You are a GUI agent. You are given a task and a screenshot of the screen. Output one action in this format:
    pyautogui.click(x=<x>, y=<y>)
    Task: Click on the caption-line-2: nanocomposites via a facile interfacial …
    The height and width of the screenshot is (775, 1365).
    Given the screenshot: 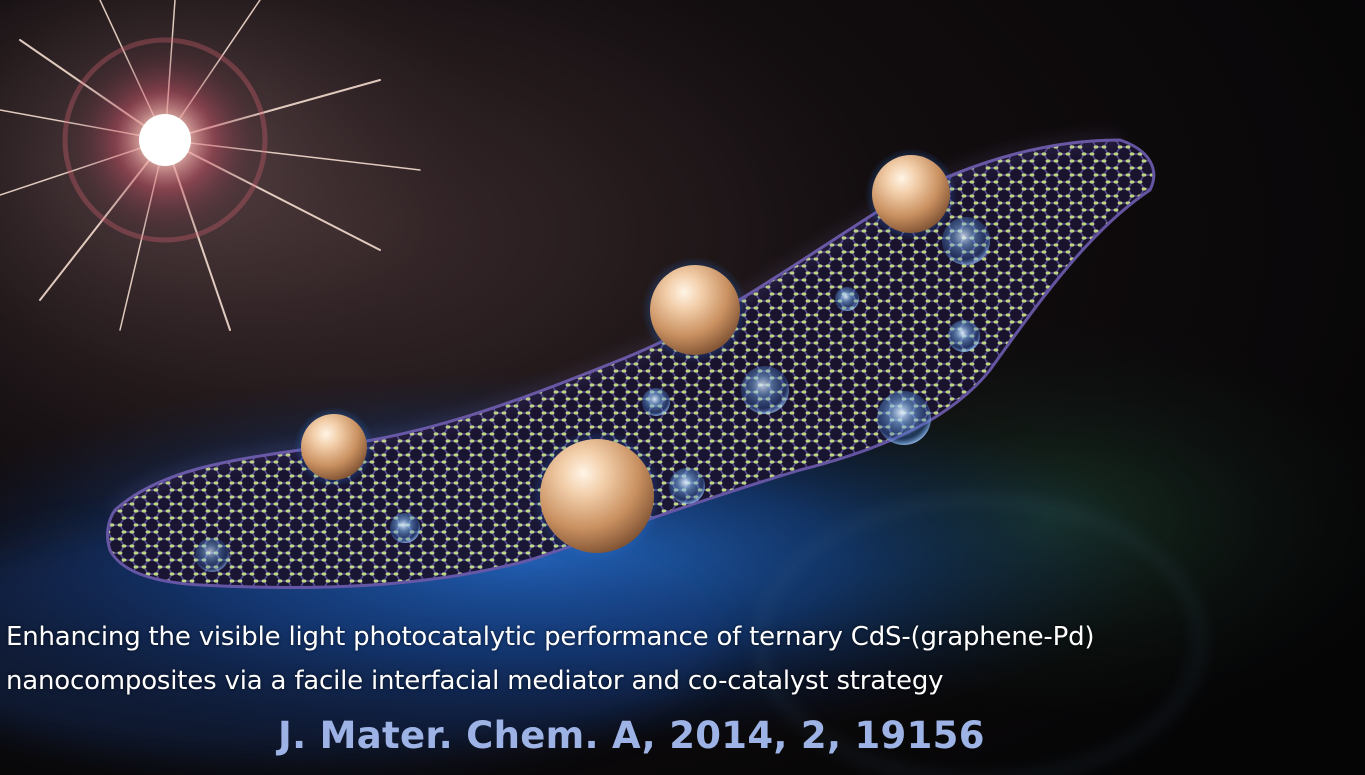 What is the action you would take?
    pyautogui.click(x=475, y=681)
    